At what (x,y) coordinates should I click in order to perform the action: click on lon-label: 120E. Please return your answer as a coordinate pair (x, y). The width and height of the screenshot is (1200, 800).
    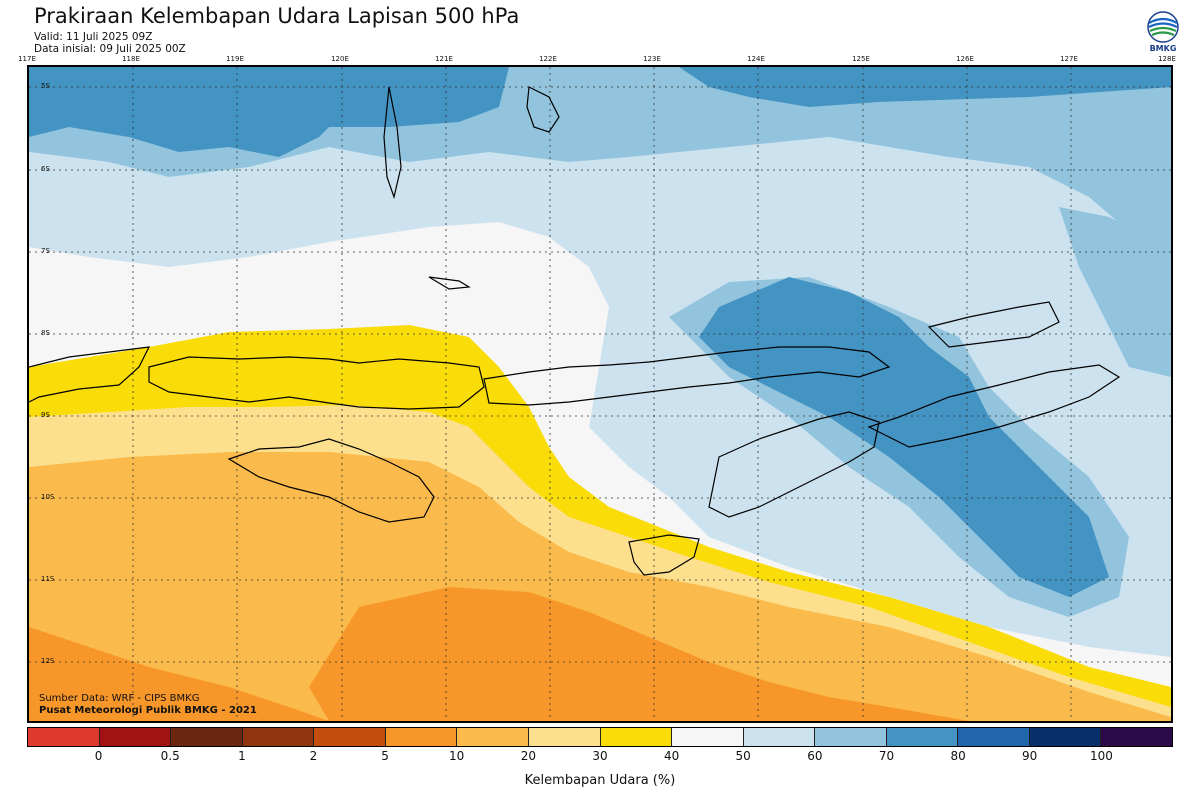
    Looking at the image, I should click on (340, 59).